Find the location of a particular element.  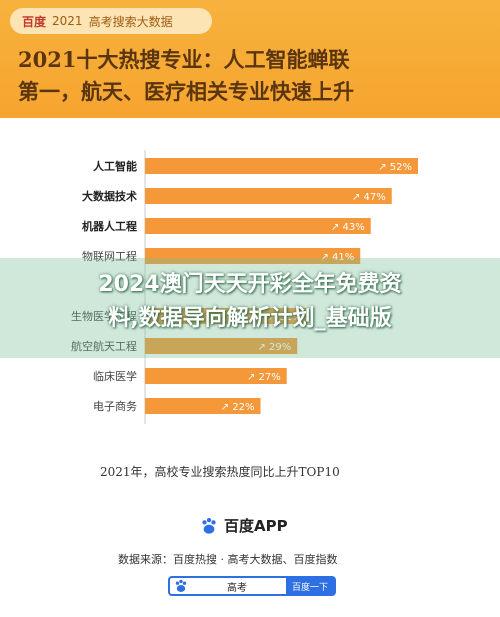

category-label: 临床医学 is located at coordinates (115, 376).